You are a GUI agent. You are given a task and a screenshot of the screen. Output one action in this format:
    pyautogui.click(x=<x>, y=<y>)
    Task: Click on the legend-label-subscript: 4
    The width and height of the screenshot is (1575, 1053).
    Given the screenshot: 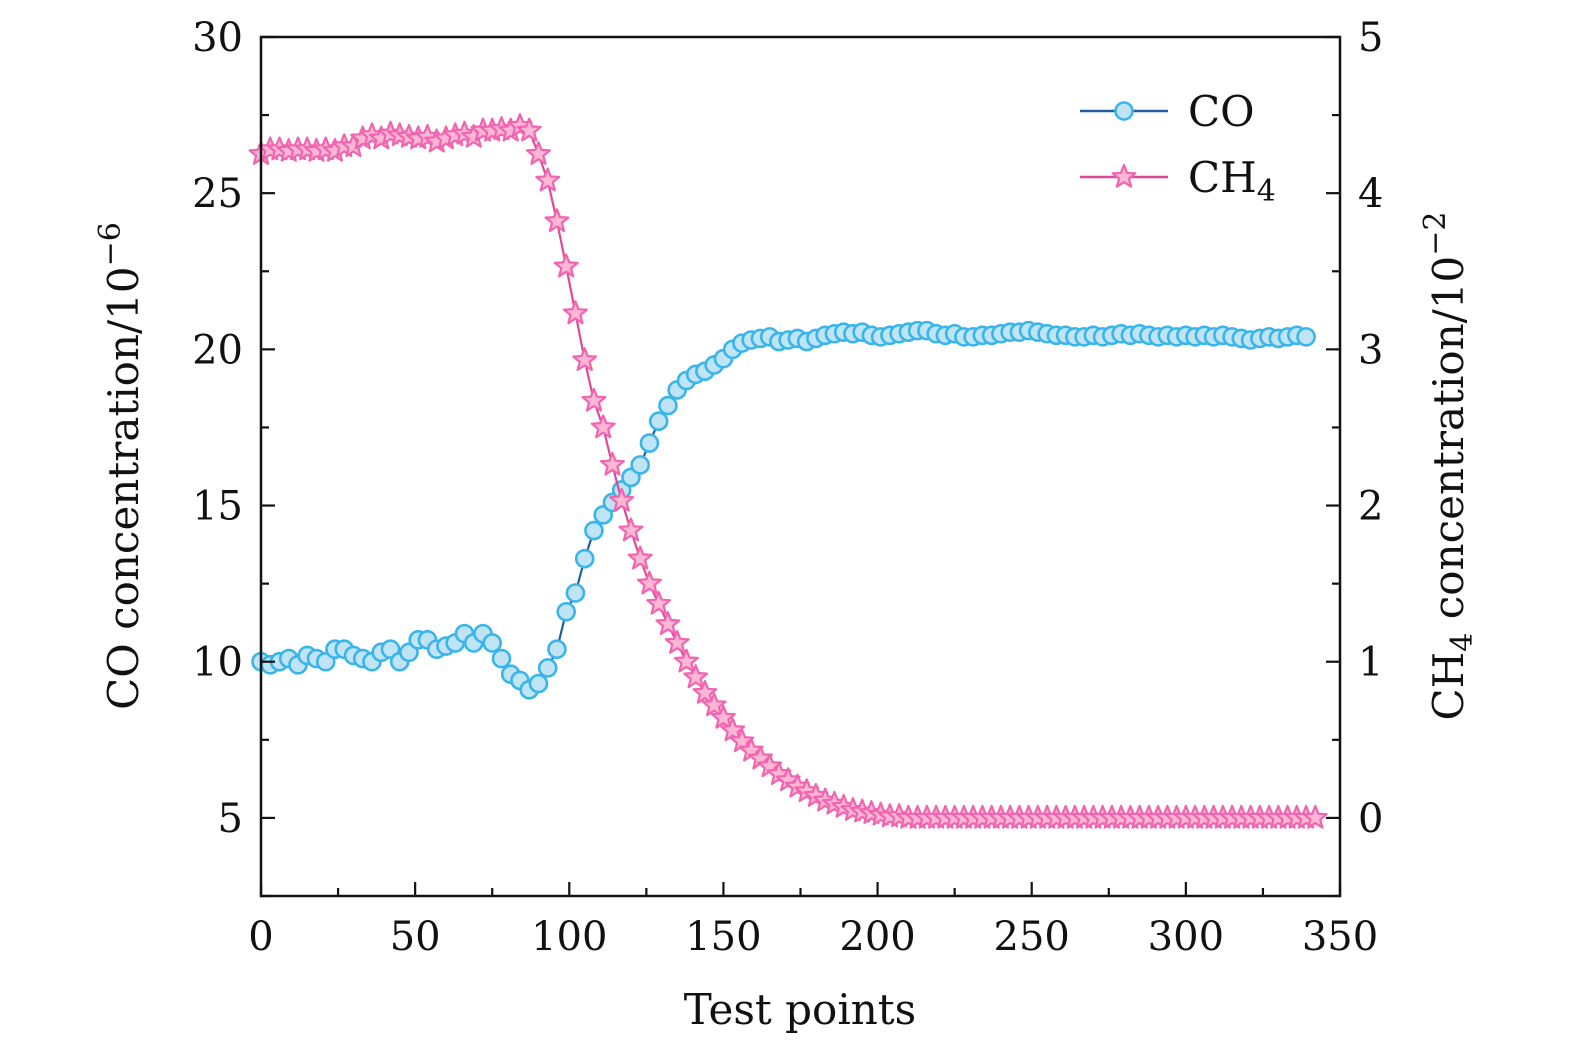 What is the action you would take?
    pyautogui.click(x=1266, y=191)
    